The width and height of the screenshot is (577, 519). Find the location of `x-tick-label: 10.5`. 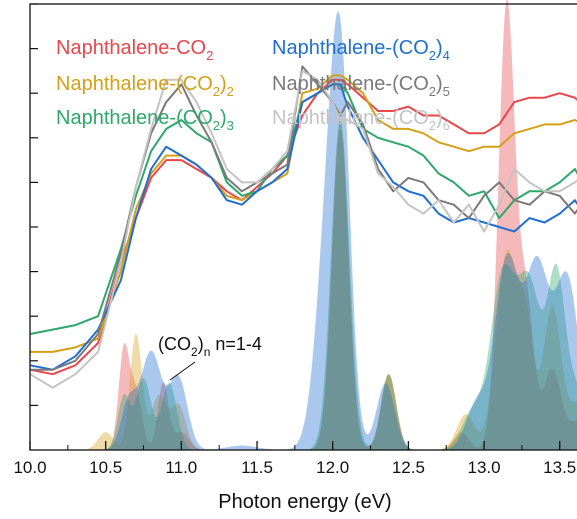

x-tick-label: 10.5 is located at coordinates (105, 467).